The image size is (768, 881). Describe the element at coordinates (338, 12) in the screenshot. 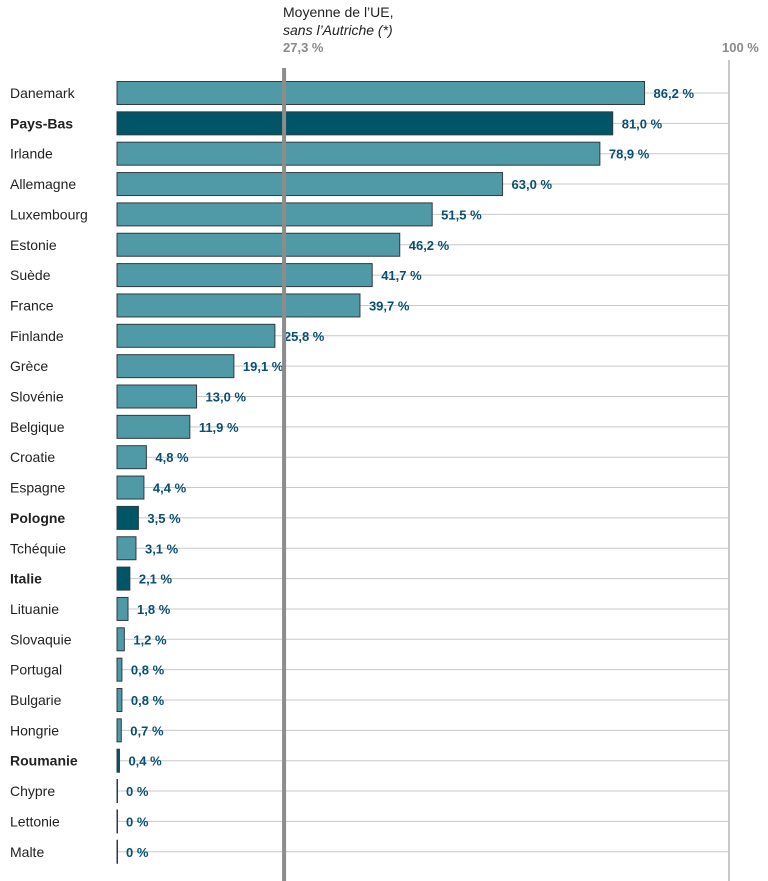

I see `reference-title-line1: Moyenne de l’UE,` at that location.